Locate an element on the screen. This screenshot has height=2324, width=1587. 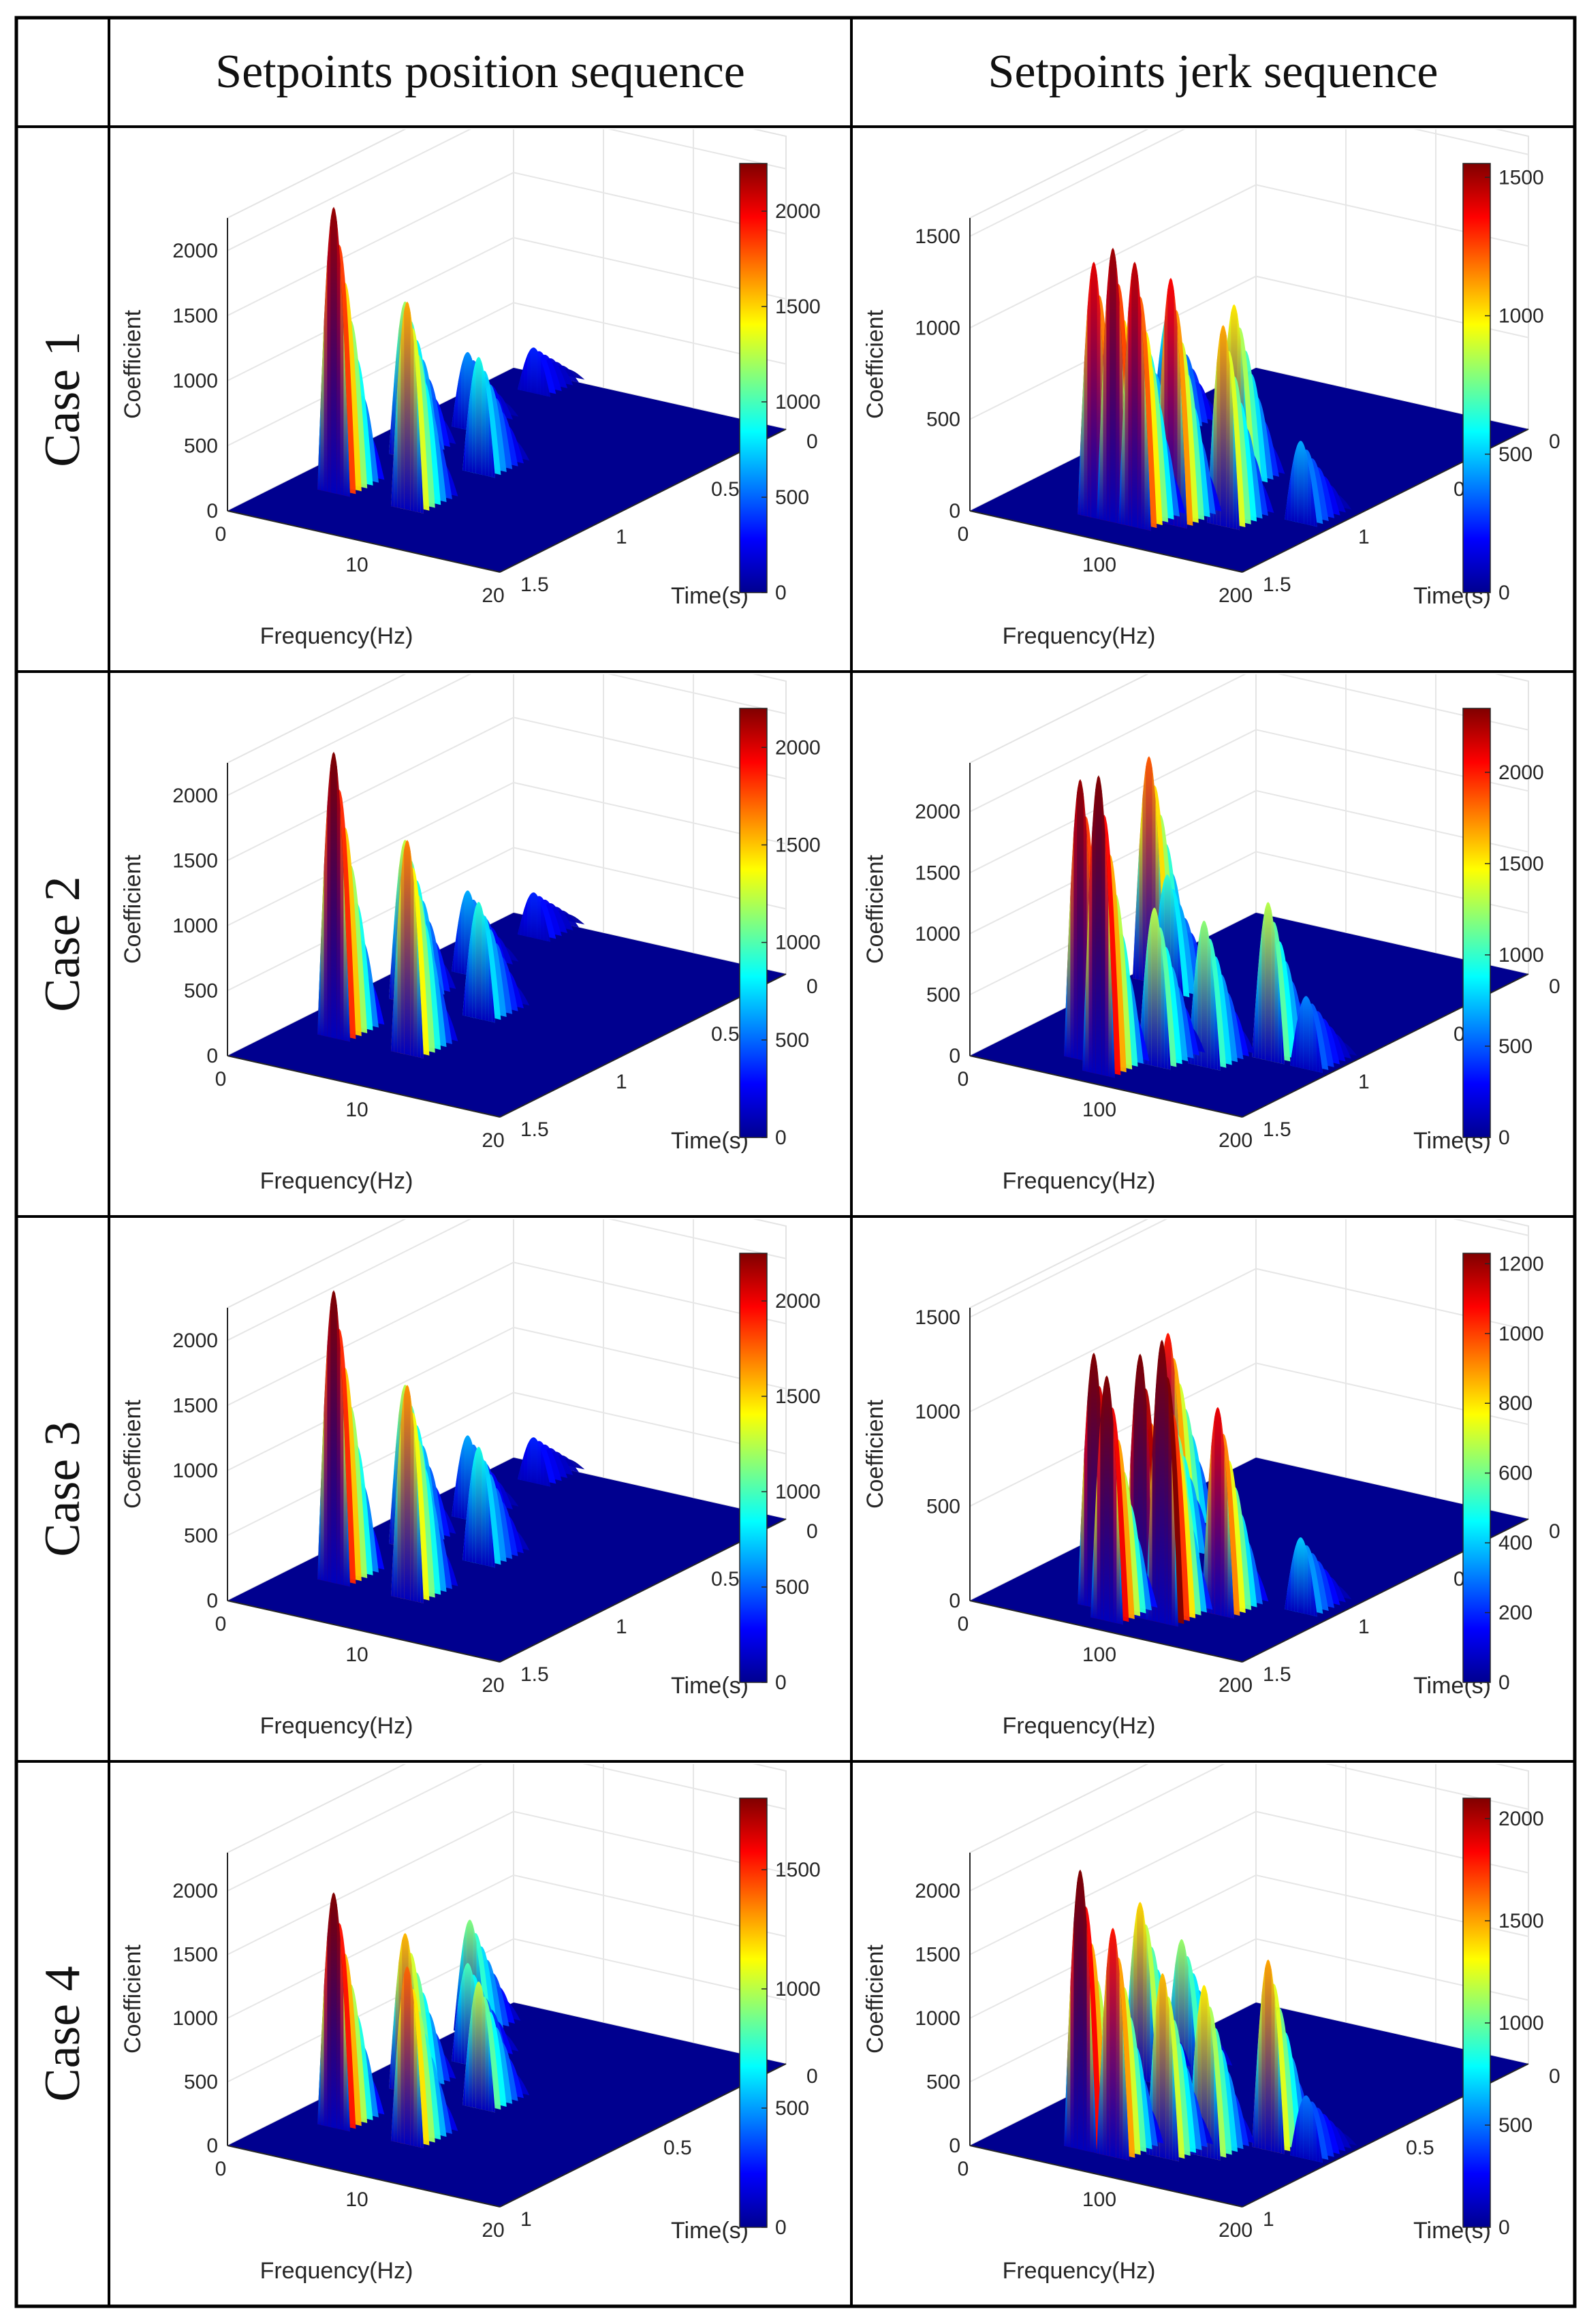
case4-position-ylabel: Time(s) is located at coordinates (710, 2231).